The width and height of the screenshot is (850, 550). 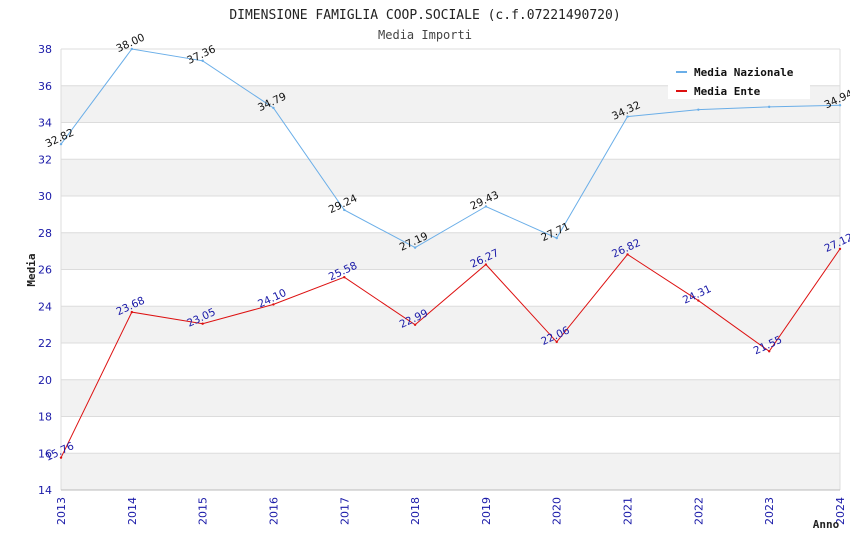 I want to click on y-tick-label: 32, so click(x=45, y=159).